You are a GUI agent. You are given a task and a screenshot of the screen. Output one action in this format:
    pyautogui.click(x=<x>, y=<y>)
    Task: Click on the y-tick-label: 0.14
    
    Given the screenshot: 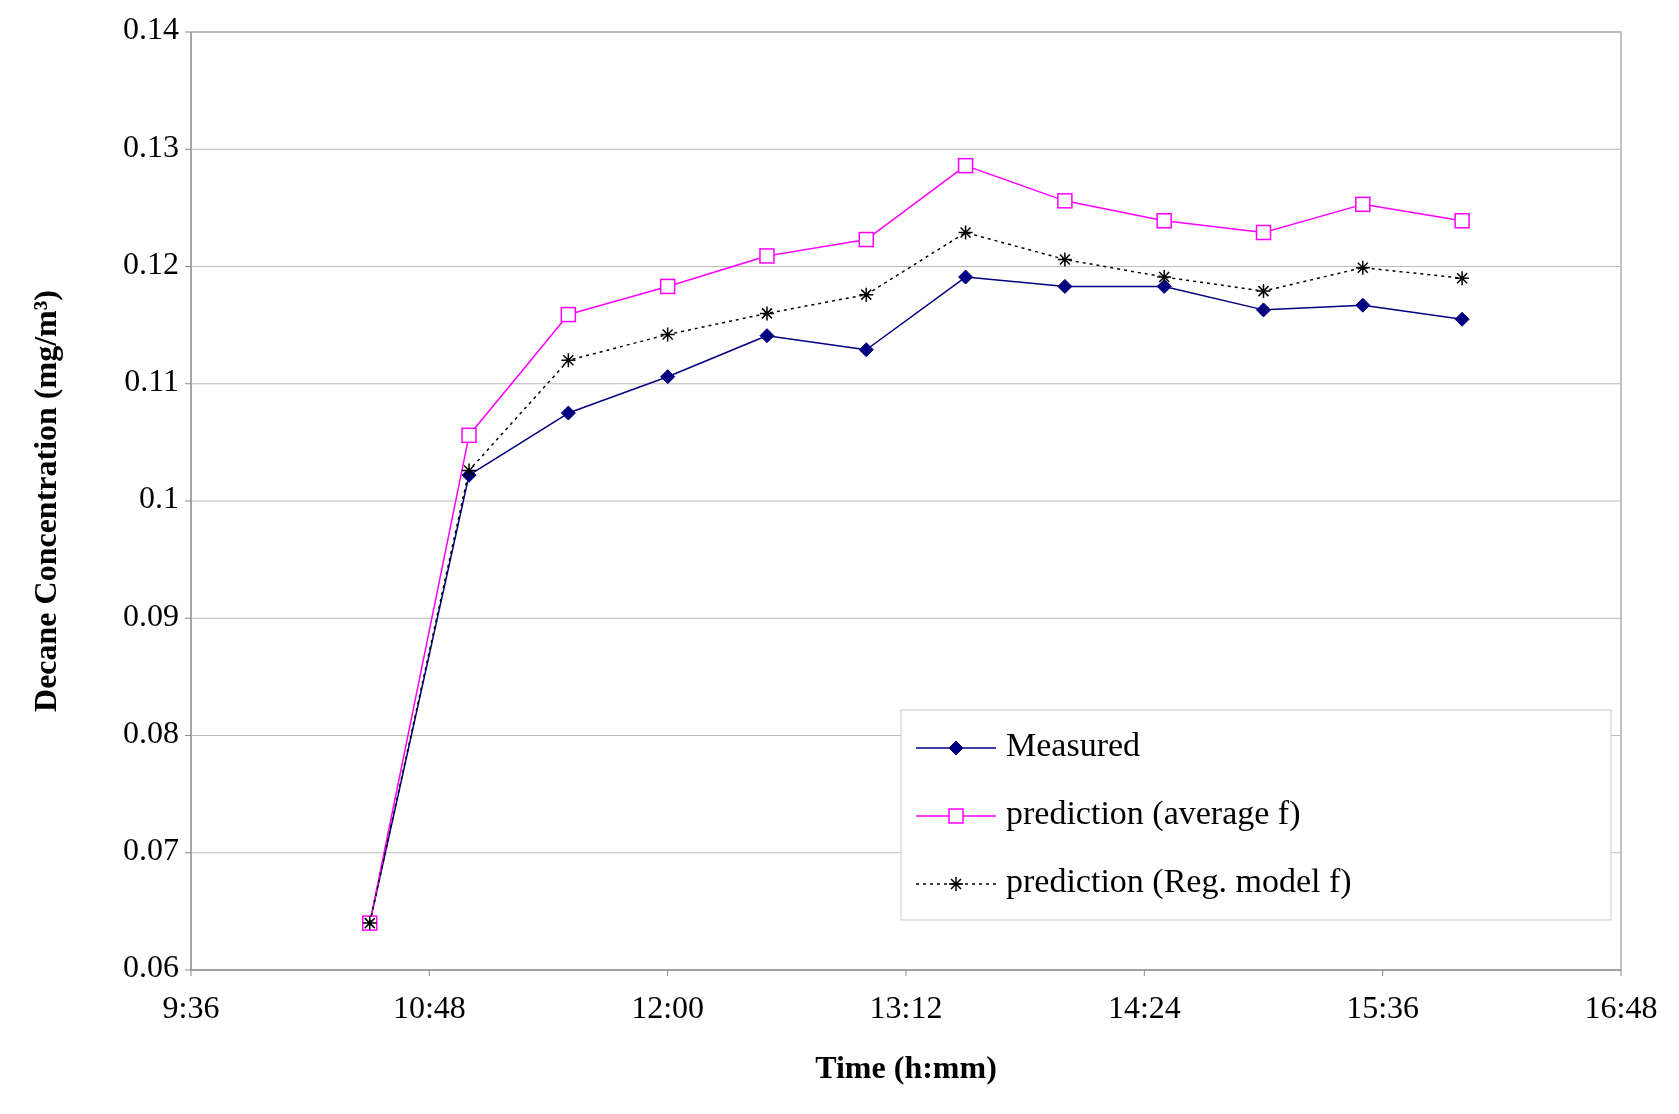 What is the action you would take?
    pyautogui.click(x=151, y=28)
    